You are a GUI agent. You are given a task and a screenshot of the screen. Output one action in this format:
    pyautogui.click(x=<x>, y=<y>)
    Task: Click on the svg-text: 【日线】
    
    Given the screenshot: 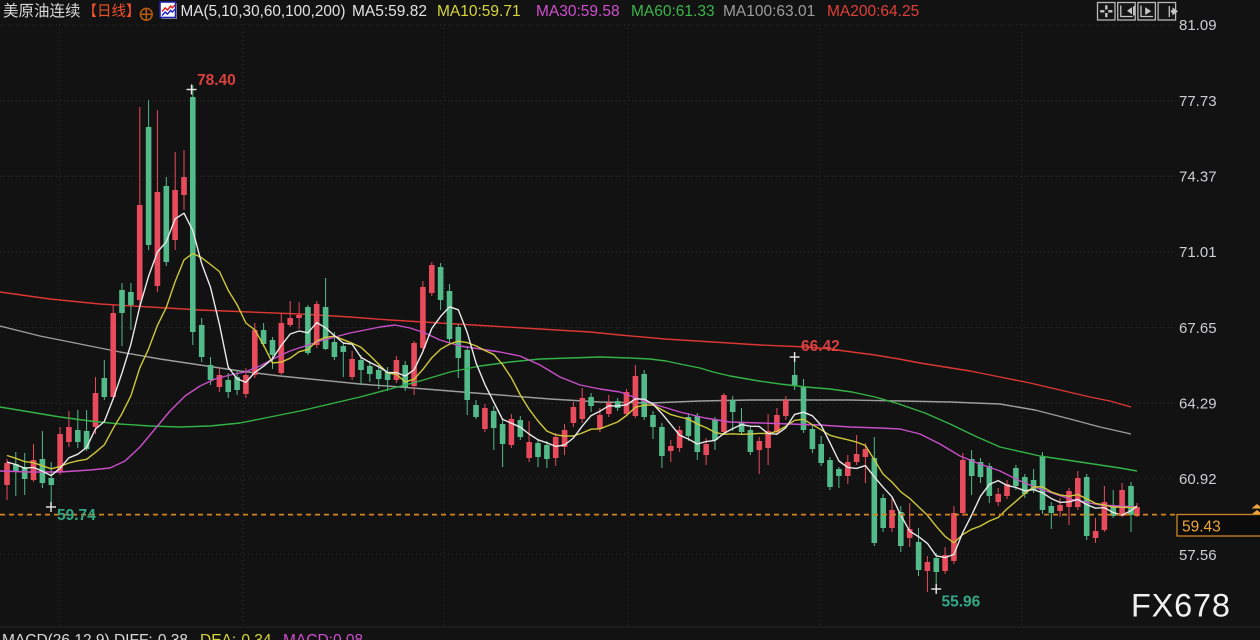 What is the action you would take?
    pyautogui.click(x=112, y=11)
    